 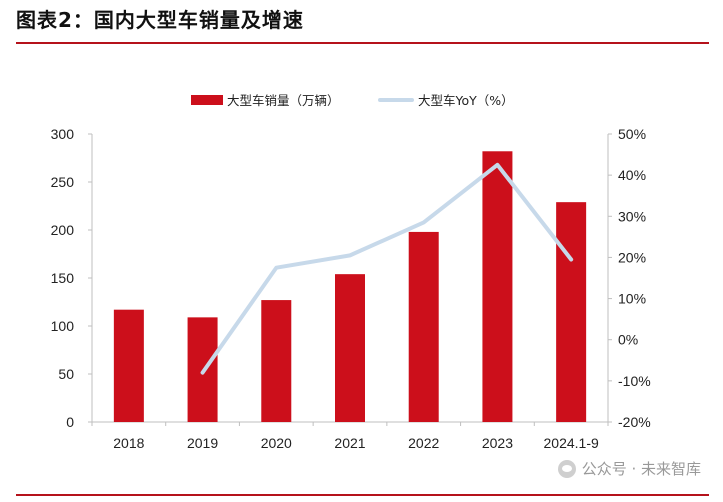 I want to click on right-tick-label: 10%, so click(x=632, y=299).